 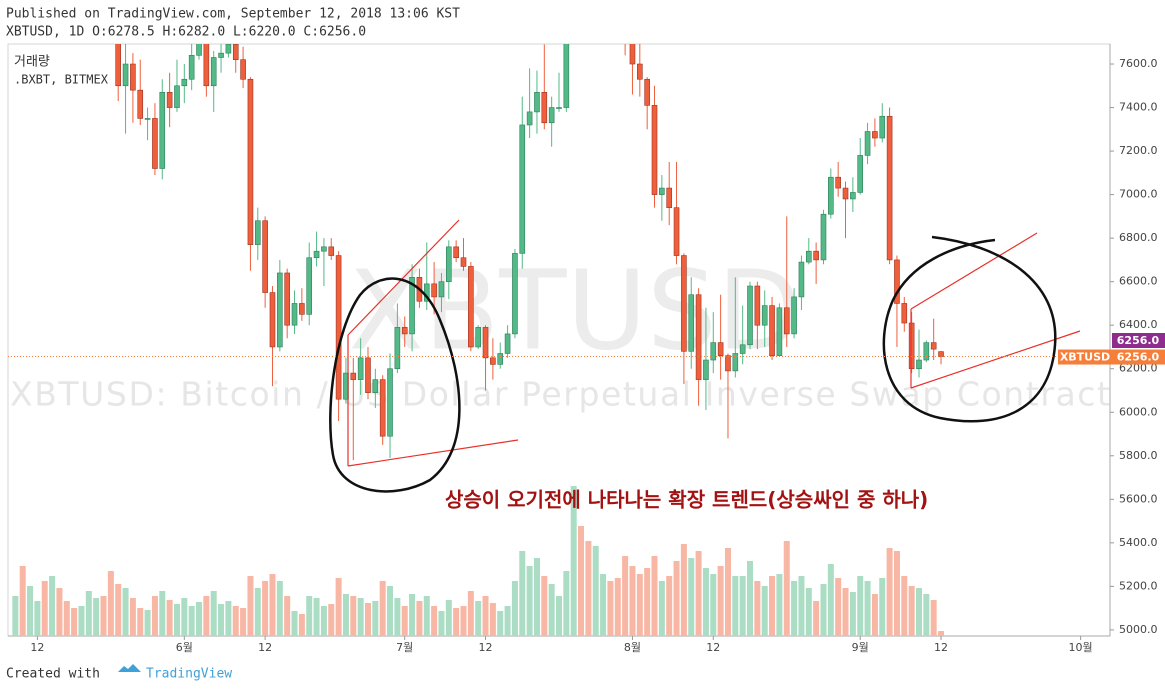 I want to click on ma-tag: 6256.0, so click(x=1138, y=340).